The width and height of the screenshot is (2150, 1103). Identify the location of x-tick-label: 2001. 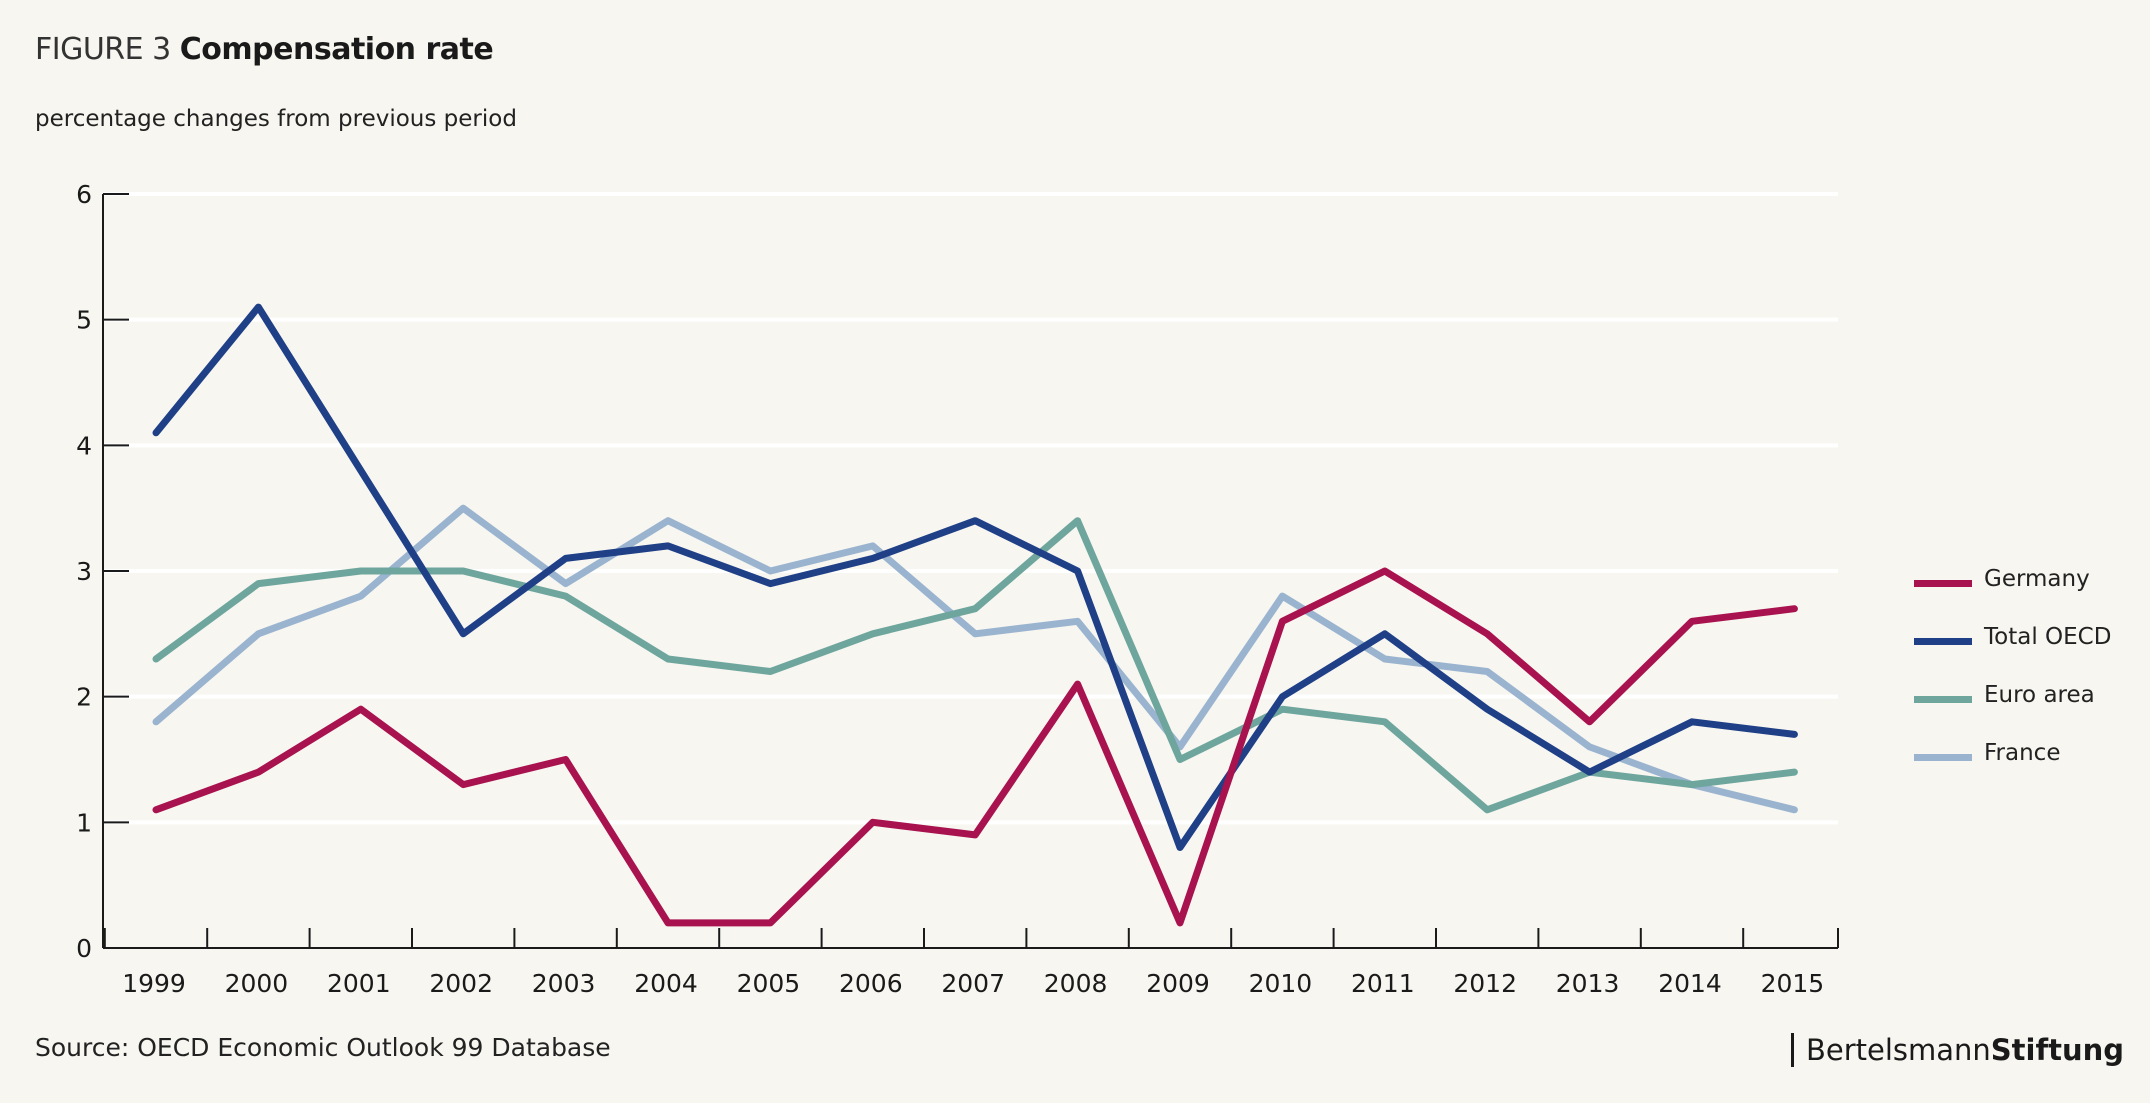
(359, 983).